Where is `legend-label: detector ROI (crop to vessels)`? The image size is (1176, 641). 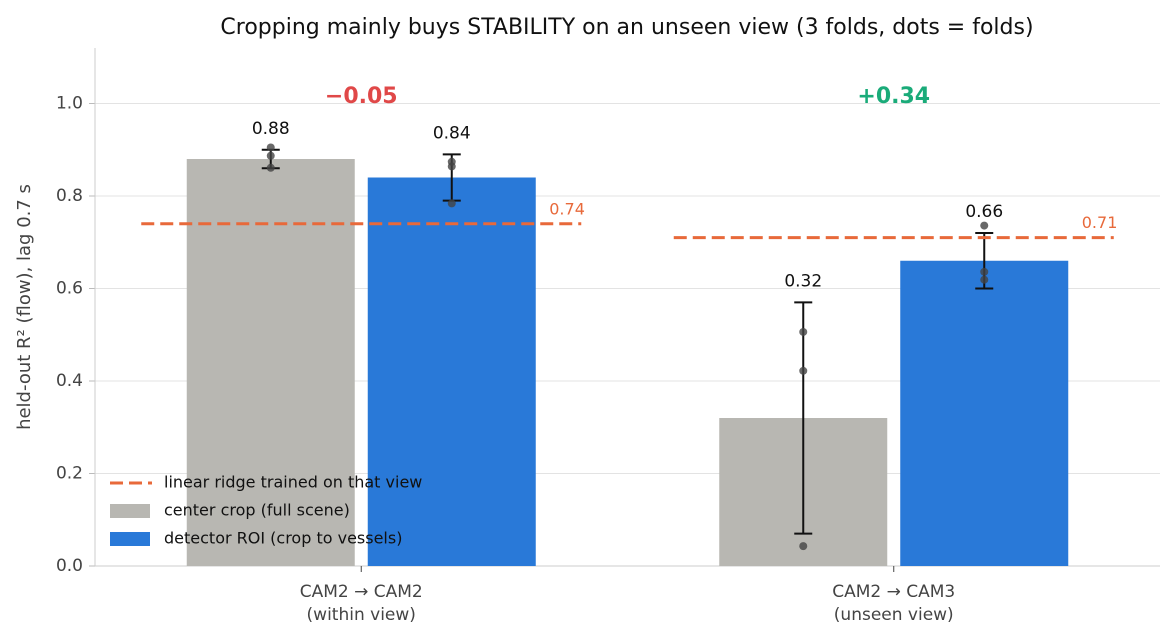
legend-label: detector ROI (crop to vessels) is located at coordinates (283, 538).